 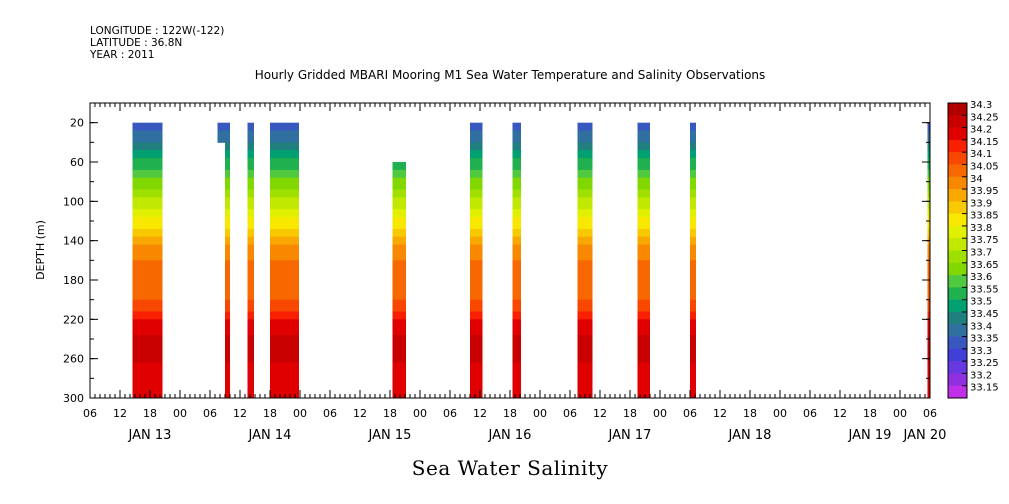 What do you see at coordinates (73, 241) in the screenshot?
I see `y-tick-label: 140` at bounding box center [73, 241].